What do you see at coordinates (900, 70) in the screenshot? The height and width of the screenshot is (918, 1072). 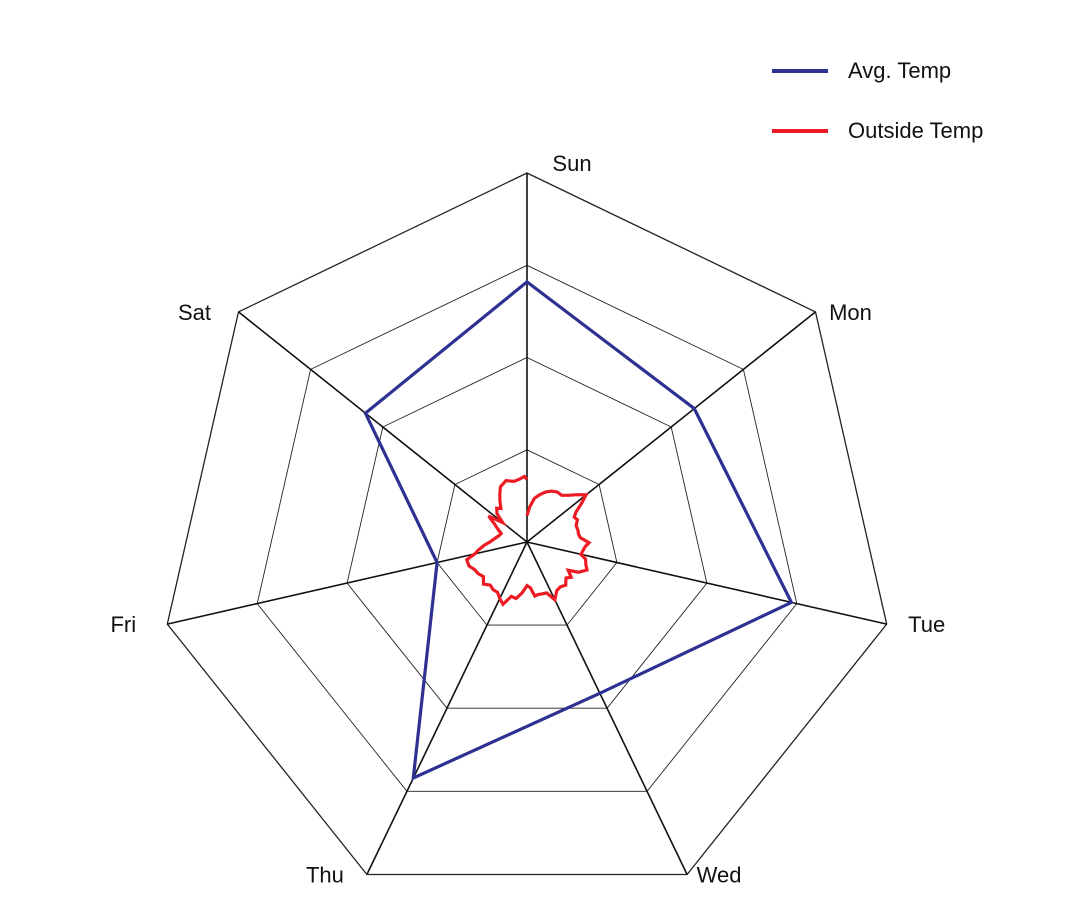 I see `legend-label-avg-temp: Avg. Temp` at bounding box center [900, 70].